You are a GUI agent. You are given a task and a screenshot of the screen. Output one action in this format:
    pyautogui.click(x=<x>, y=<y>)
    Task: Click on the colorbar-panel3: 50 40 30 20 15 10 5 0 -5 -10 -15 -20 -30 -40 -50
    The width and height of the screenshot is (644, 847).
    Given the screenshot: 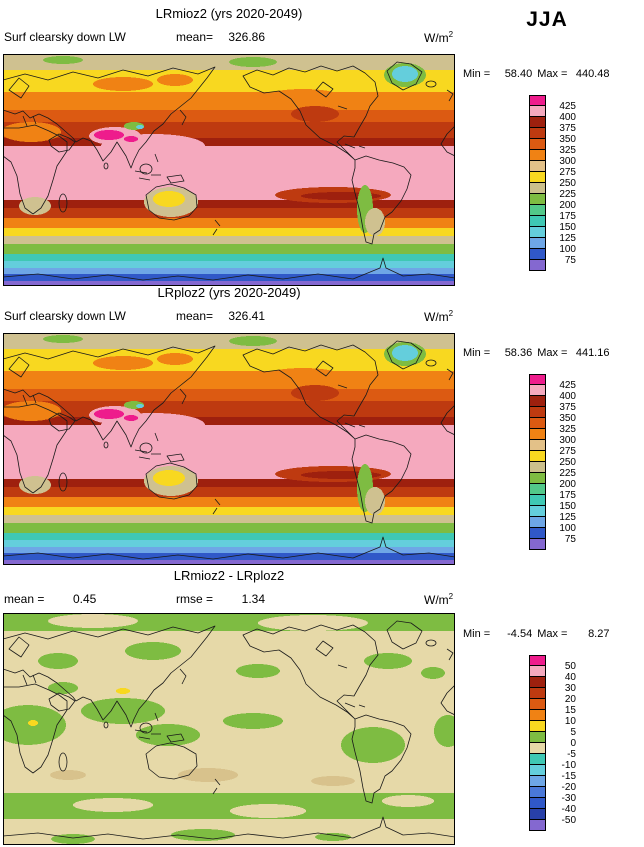 What is the action you would take?
    pyautogui.click(x=552, y=743)
    